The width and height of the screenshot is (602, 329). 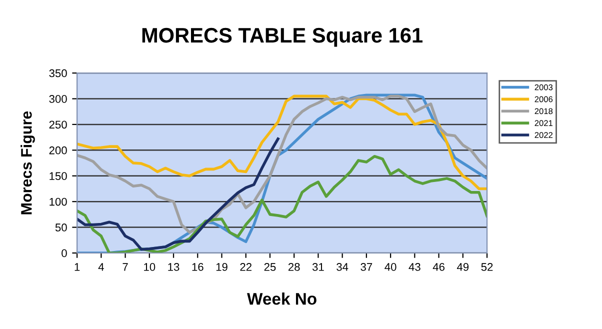 I want to click on x-tick-label: 49, so click(x=462, y=267).